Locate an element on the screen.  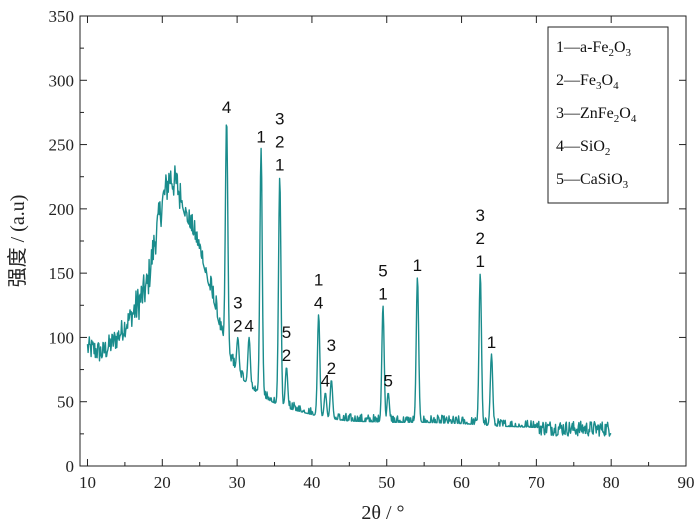
legend-items: 1—a-Fe2O3 2—Fe3O4 3—ZnFe2O4 4—SiO2 5—CaSiO3 is located at coordinates (596, 115).